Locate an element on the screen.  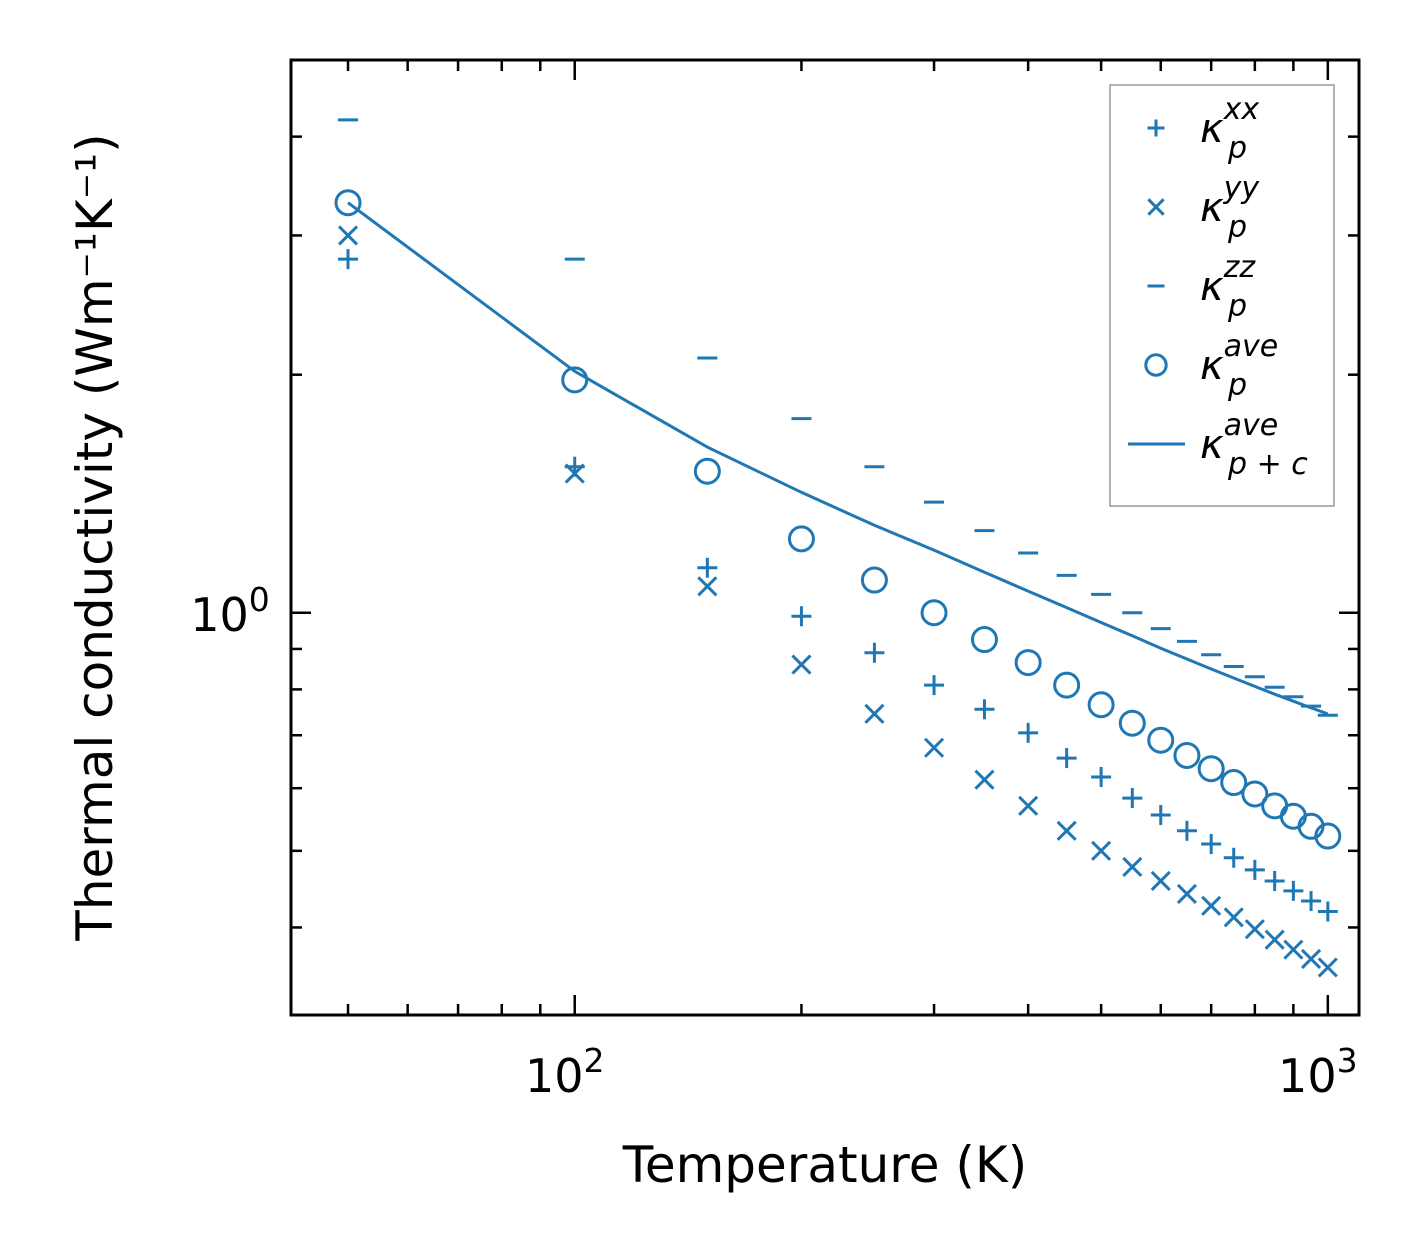
y-tick-label: 100 is located at coordinates (230, 611).